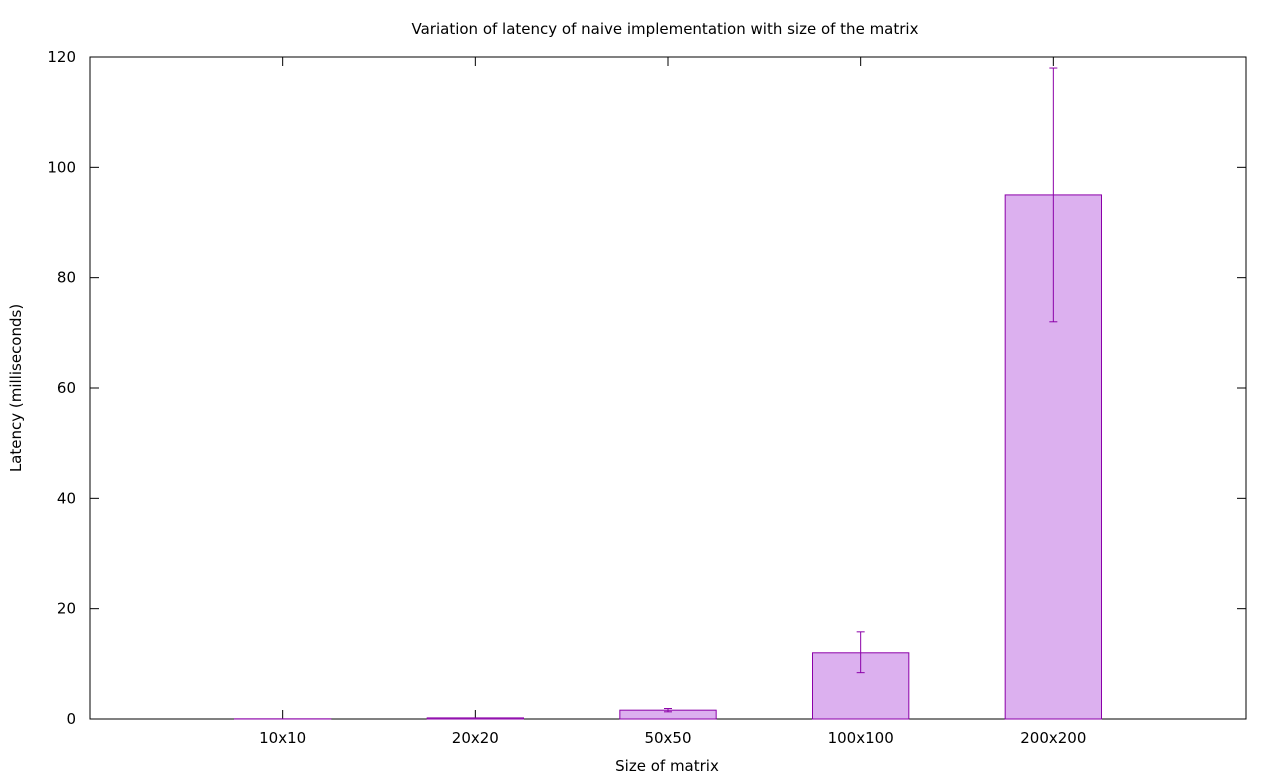 This screenshot has height=780, width=1280. I want to click on y-tick-label: 100, so click(61, 167).